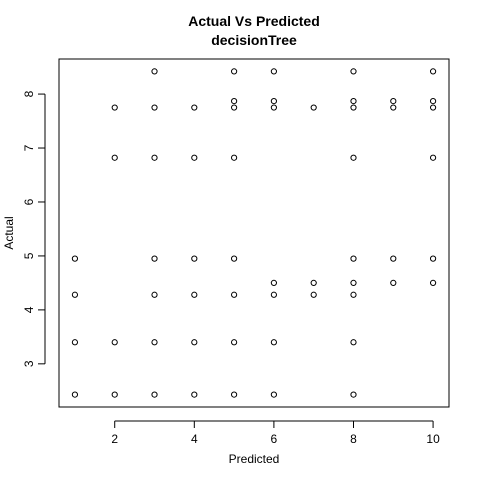  I want to click on x-tick-label: 10, so click(433, 439).